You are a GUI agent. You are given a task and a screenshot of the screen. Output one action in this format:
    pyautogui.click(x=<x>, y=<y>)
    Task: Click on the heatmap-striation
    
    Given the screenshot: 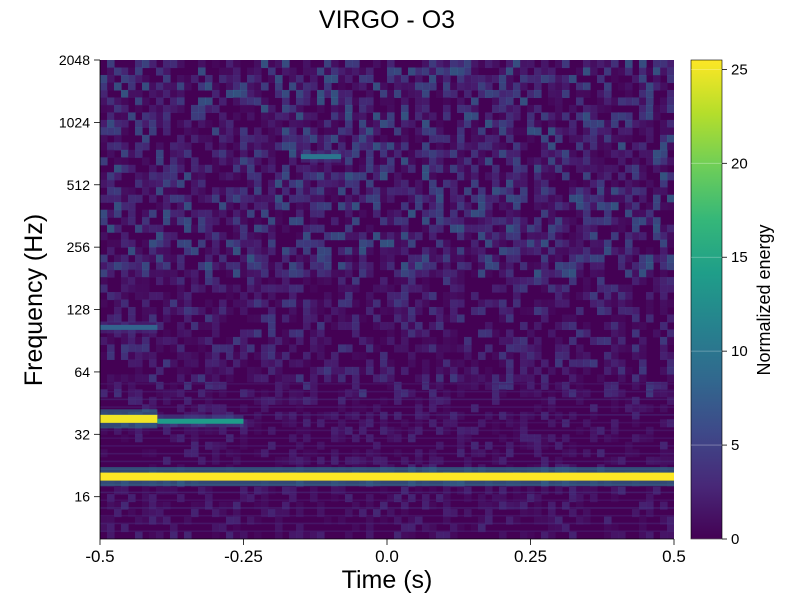 What is the action you would take?
    pyautogui.click(x=387, y=492)
    